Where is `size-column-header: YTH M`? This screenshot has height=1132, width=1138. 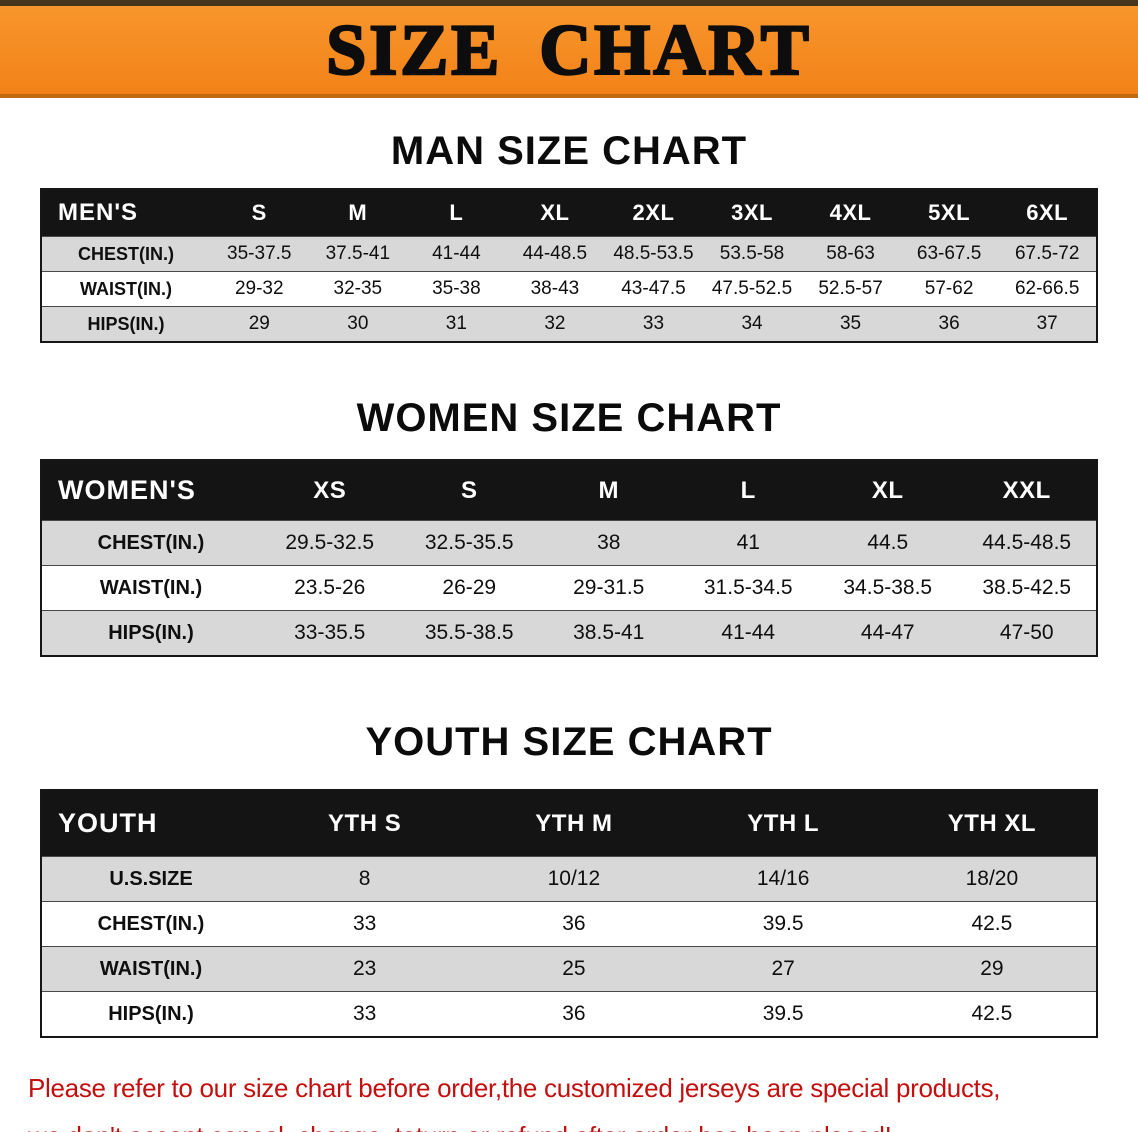
size-column-header: YTH M is located at coordinates (574, 823).